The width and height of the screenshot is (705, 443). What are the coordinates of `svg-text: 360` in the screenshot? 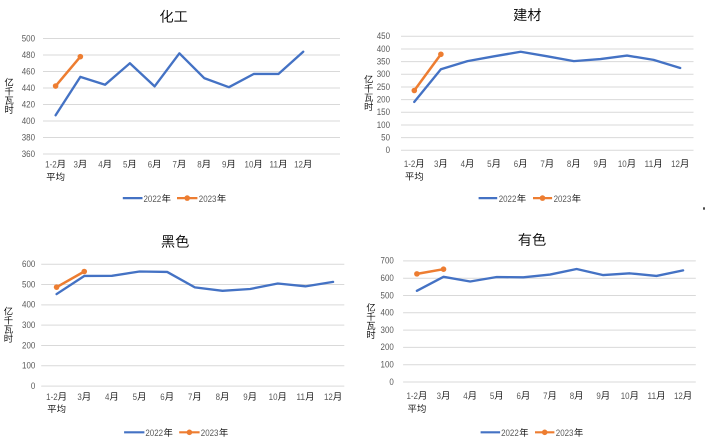 It's located at (28, 154).